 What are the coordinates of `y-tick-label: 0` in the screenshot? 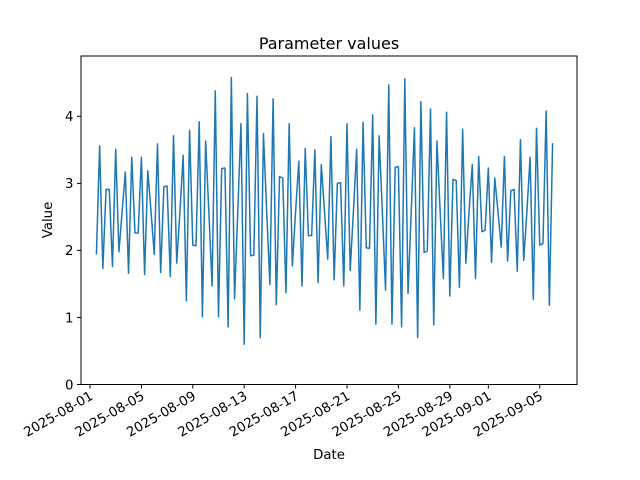 It's located at (69, 385).